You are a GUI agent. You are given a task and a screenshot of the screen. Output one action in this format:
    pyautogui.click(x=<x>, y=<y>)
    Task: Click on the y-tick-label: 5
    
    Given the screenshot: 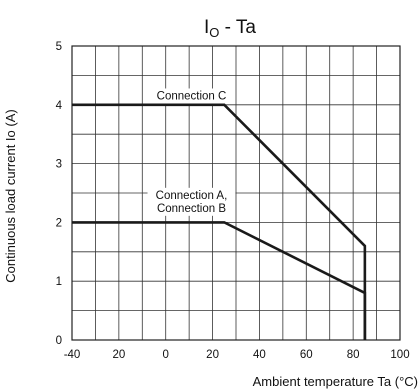 What is the action you would take?
    pyautogui.click(x=59, y=47)
    